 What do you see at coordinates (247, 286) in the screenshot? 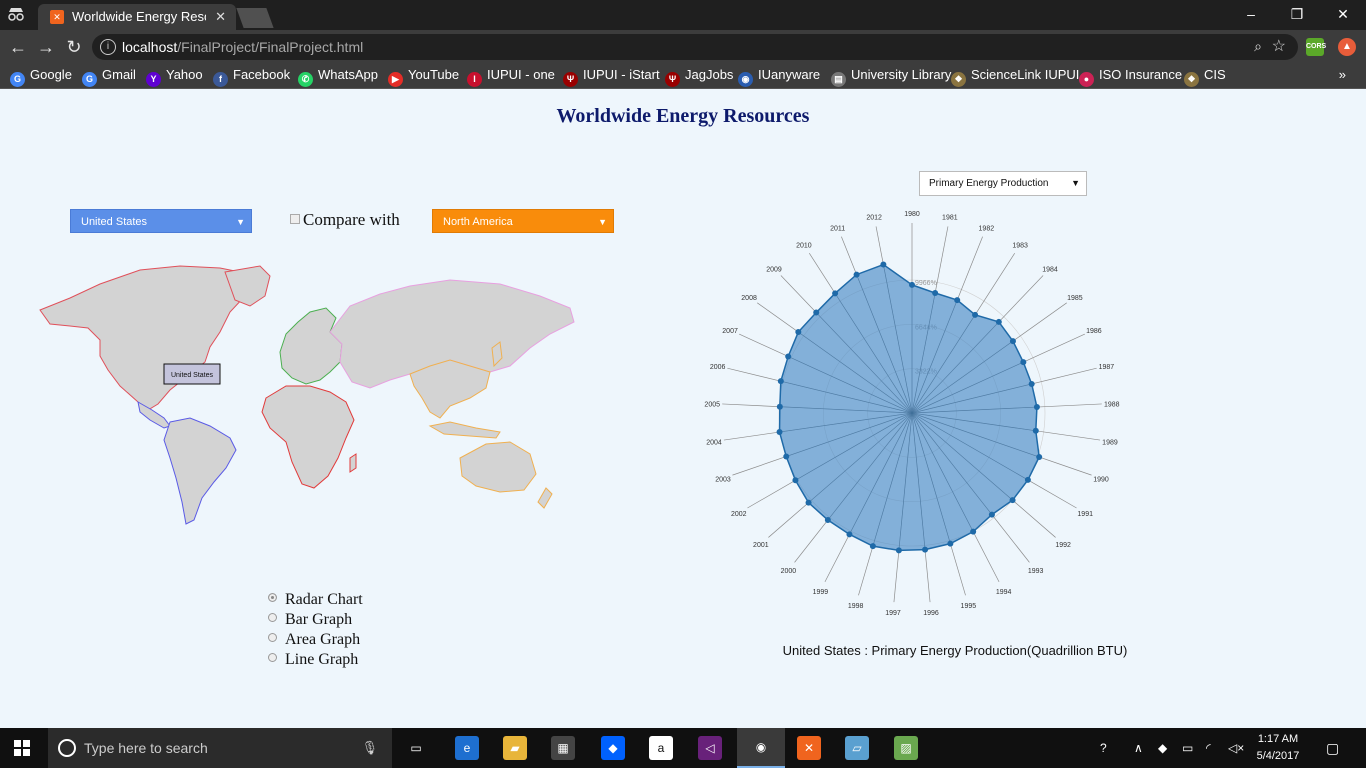
I see `map-region-greenland` at bounding box center [247, 286].